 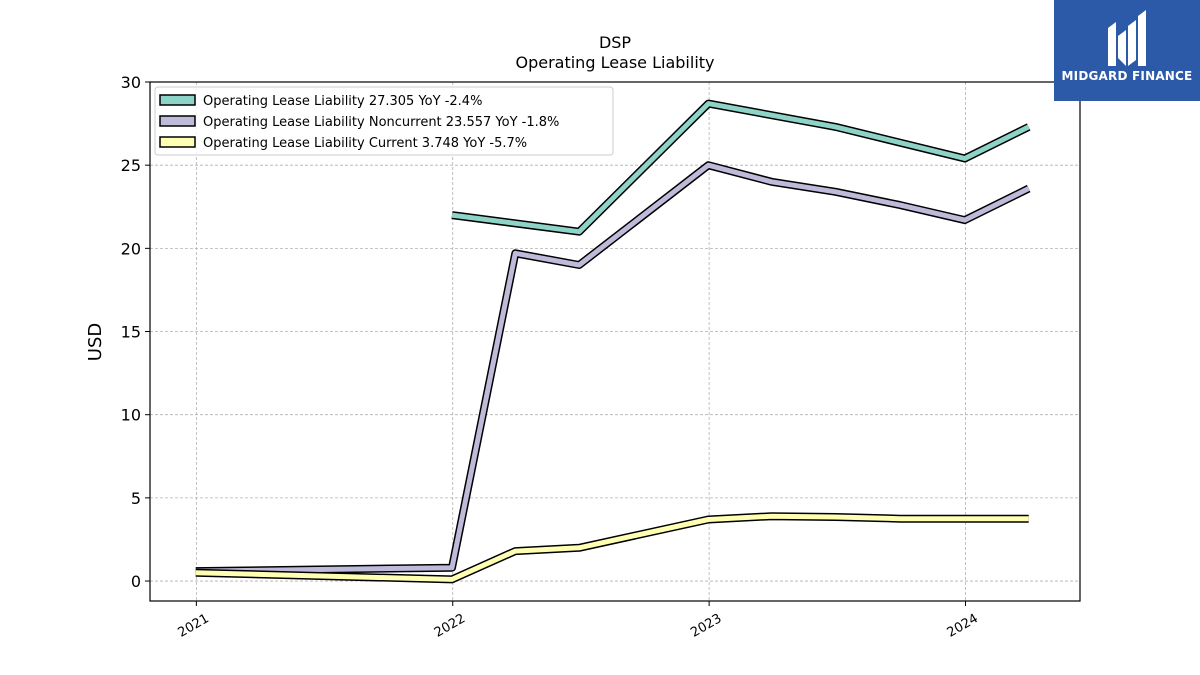 I want to click on x-tick-label: 2024, so click(x=963, y=626).